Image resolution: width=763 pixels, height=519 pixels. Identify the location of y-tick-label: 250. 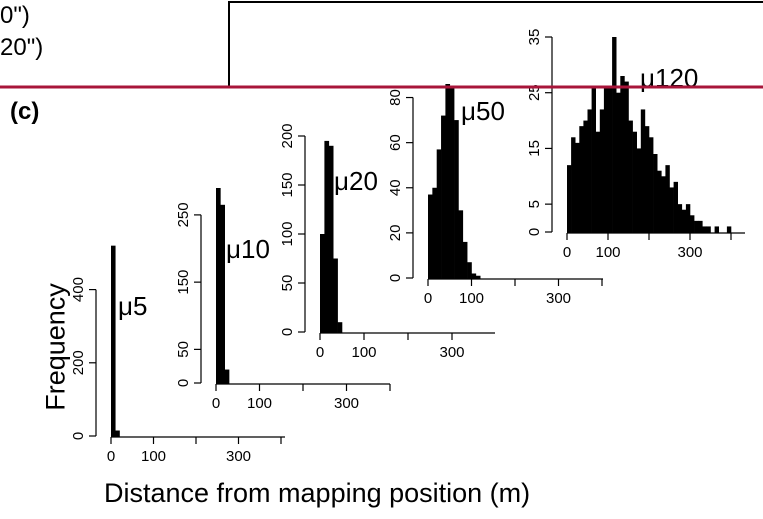
(183, 214).